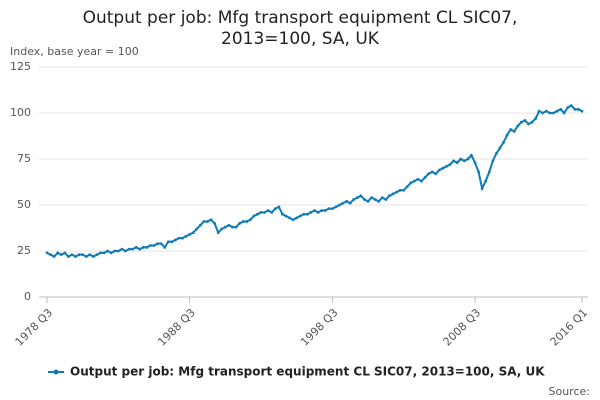  I want to click on x-tick-label: 1988 Q3, so click(176, 327).